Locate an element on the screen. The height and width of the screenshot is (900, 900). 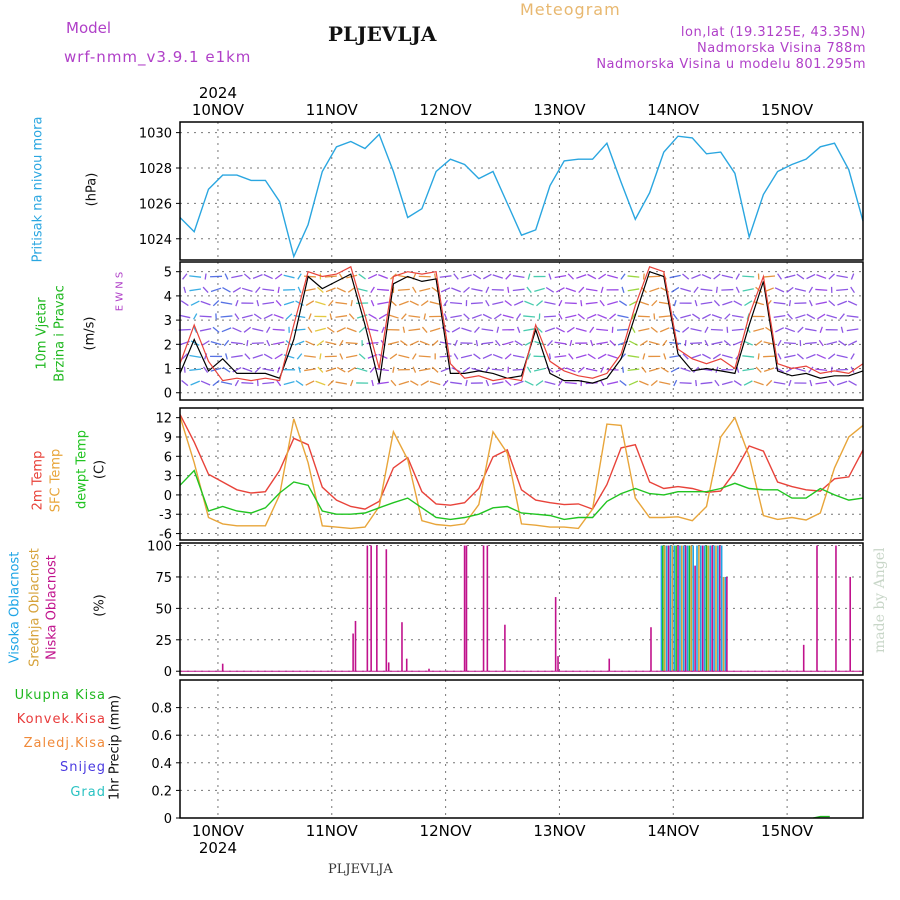
y-tick-label: -3 is located at coordinates (165, 515).